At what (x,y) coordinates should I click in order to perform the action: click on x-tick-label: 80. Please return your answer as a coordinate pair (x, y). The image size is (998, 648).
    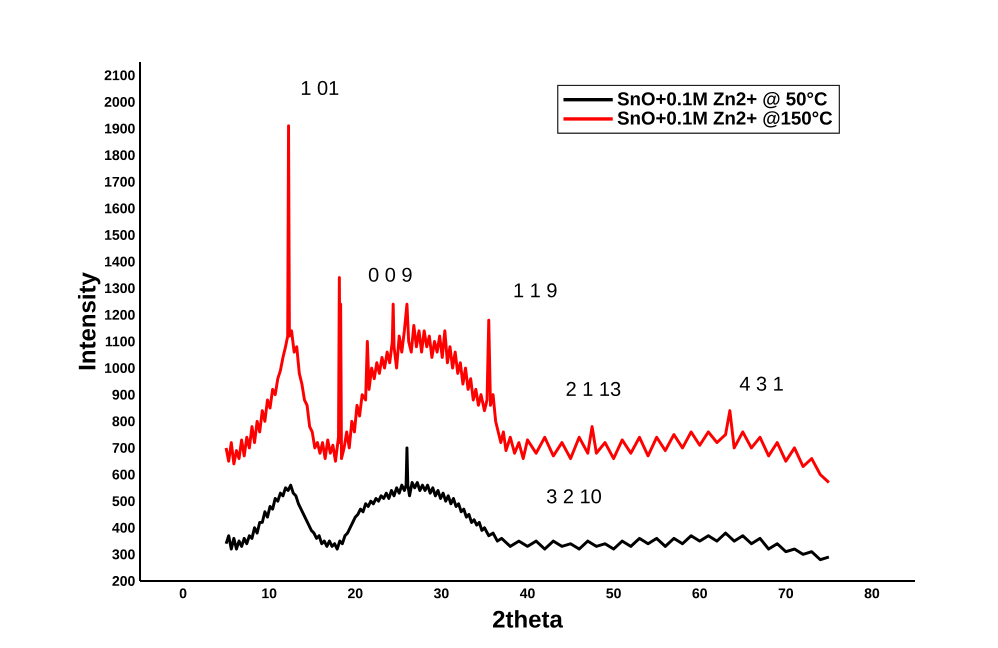
    Looking at the image, I should click on (872, 593).